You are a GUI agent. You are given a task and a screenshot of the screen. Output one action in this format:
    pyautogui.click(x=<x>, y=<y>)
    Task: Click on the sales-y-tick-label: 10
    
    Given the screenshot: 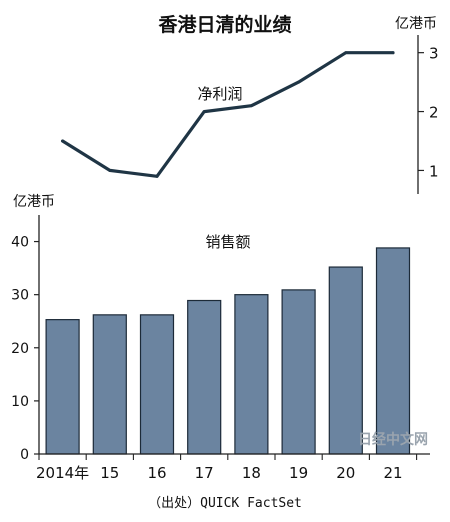 What is the action you would take?
    pyautogui.click(x=20, y=402)
    